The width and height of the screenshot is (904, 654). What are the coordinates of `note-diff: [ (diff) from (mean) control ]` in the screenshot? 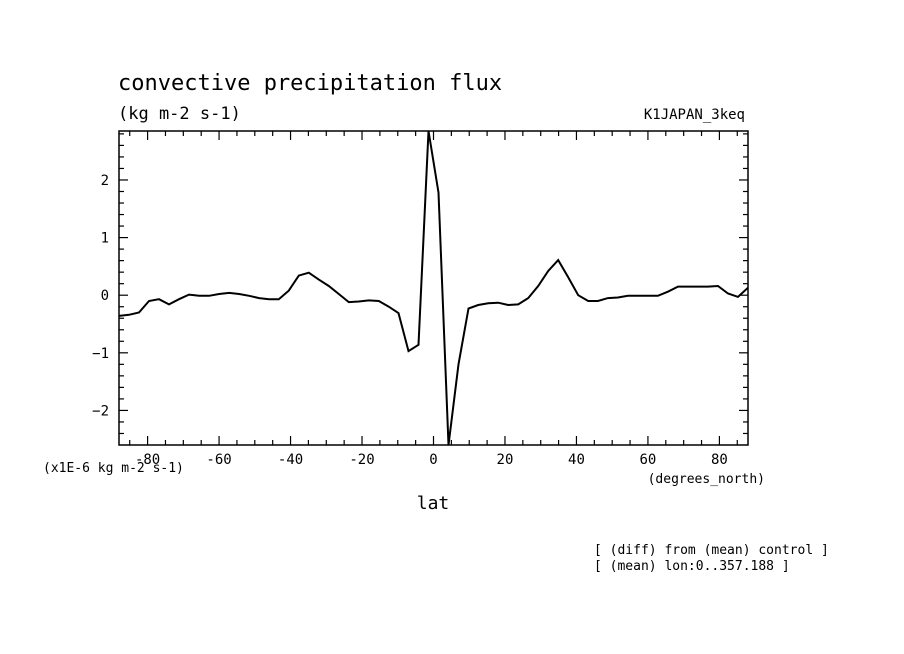 It's located at (711, 550).